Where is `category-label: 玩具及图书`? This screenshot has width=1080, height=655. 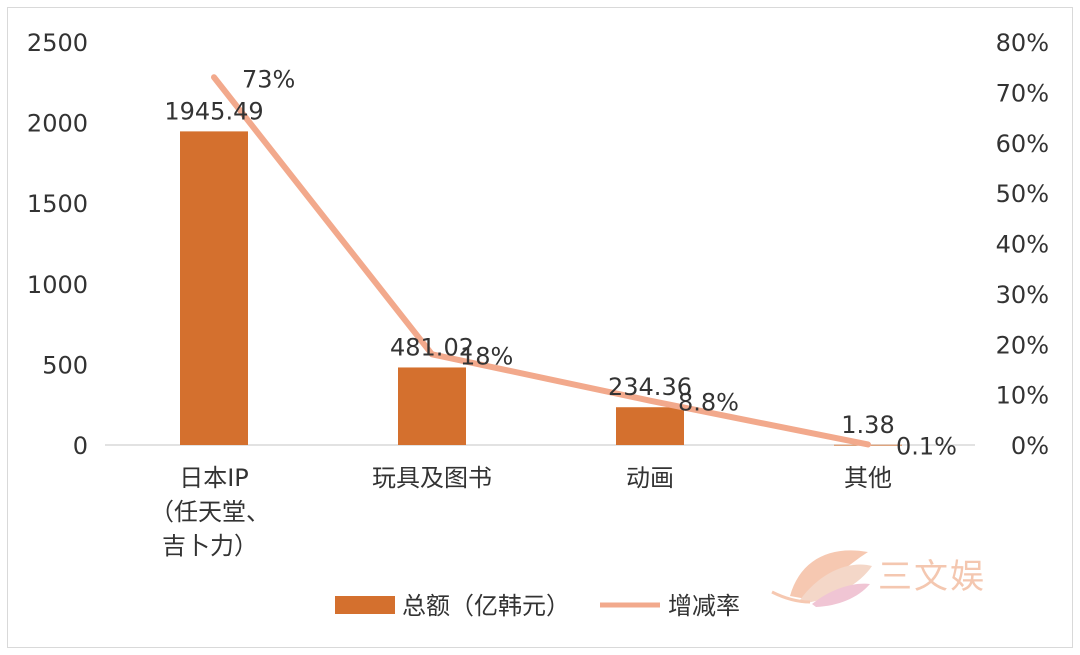 category-label: 玩具及图书 is located at coordinates (432, 478).